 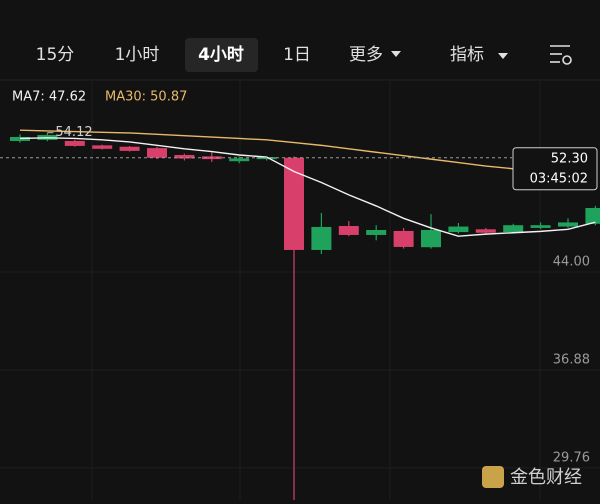 What do you see at coordinates (146, 97) in the screenshot?
I see `legend-entry: MA30: 50.87` at bounding box center [146, 97].